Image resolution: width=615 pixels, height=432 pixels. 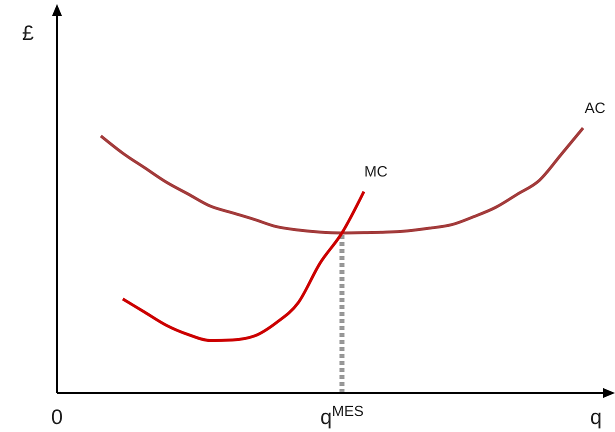 I want to click on x-tick-label: q$^{MES}$, so click(x=342, y=416).